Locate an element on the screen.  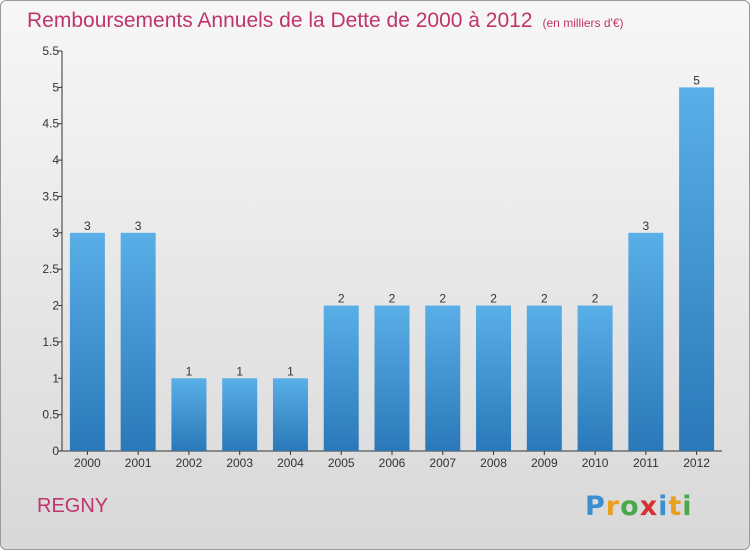
brand-letter: x is located at coordinates (649, 506).